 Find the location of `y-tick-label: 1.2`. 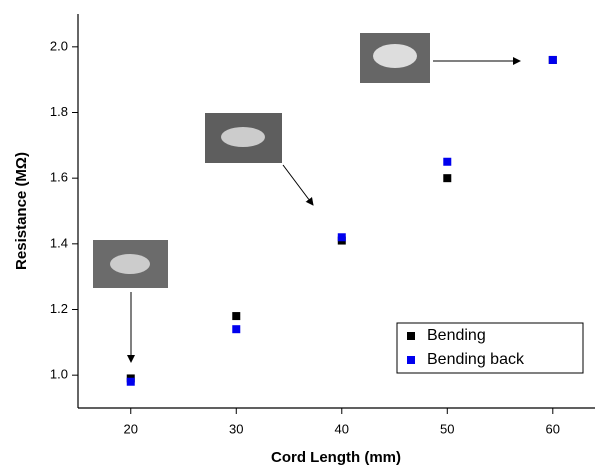

y-tick-label: 1.2 is located at coordinates (59, 308).